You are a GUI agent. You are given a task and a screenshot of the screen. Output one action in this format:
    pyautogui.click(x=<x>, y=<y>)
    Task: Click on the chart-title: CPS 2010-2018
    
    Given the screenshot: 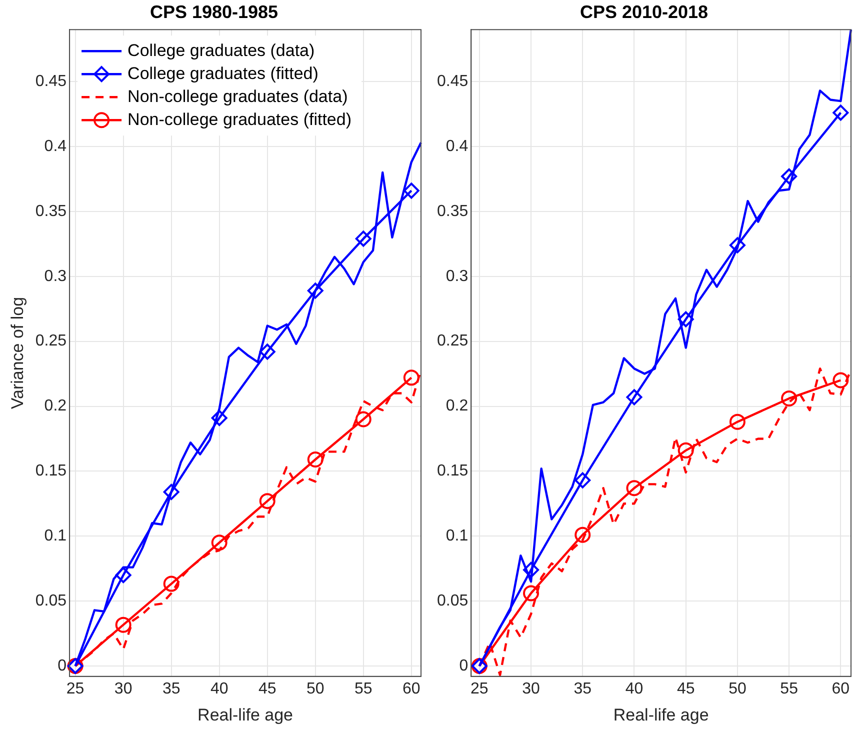 What is the action you would take?
    pyautogui.click(x=644, y=12)
    